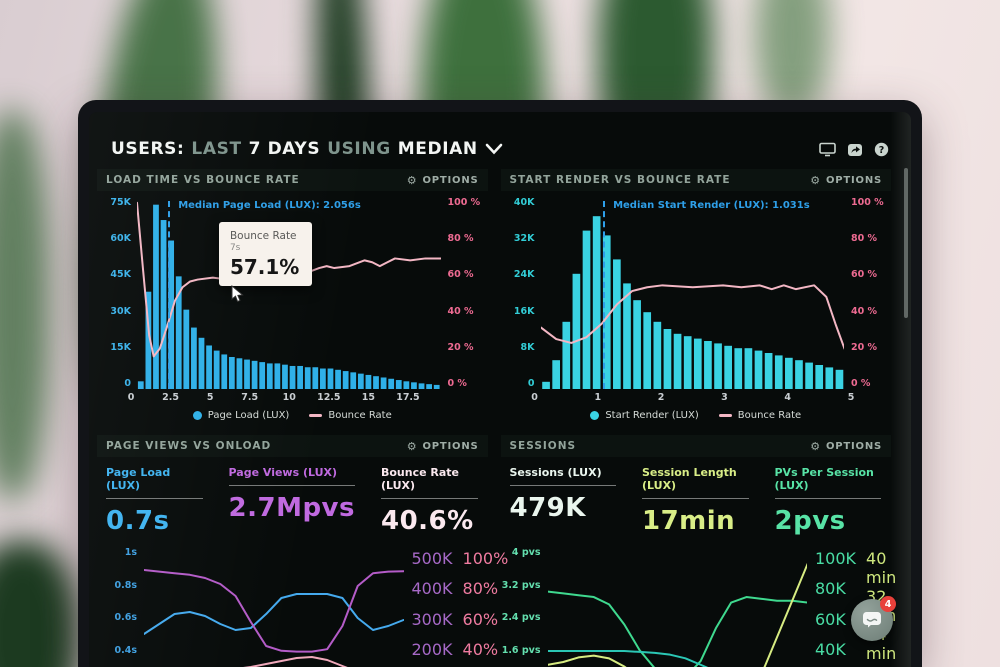  I want to click on page-views-chart, so click(274, 605).